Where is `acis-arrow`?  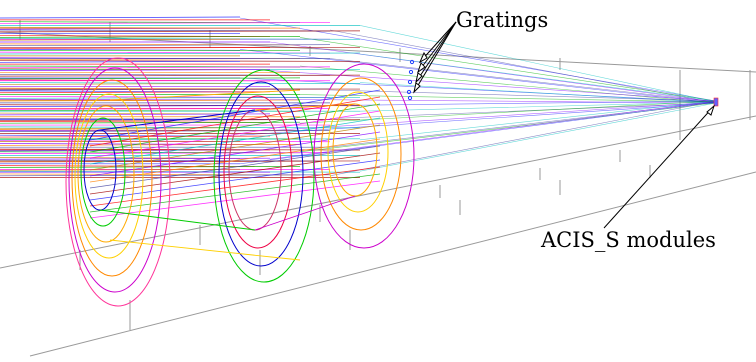
acis-arrow is located at coordinates (659, 167).